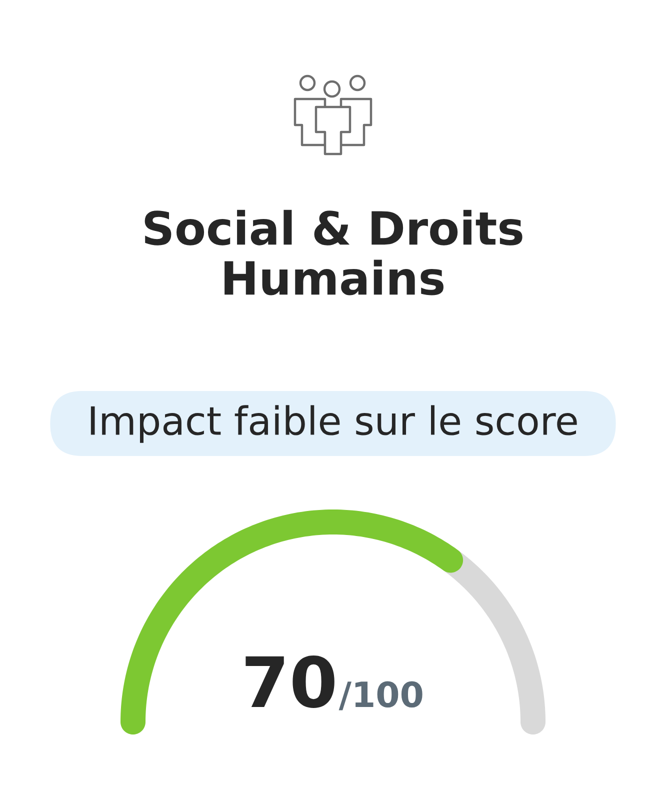  What do you see at coordinates (333, 424) in the screenshot?
I see `chart-subtitle: Impact faible sur le score` at bounding box center [333, 424].